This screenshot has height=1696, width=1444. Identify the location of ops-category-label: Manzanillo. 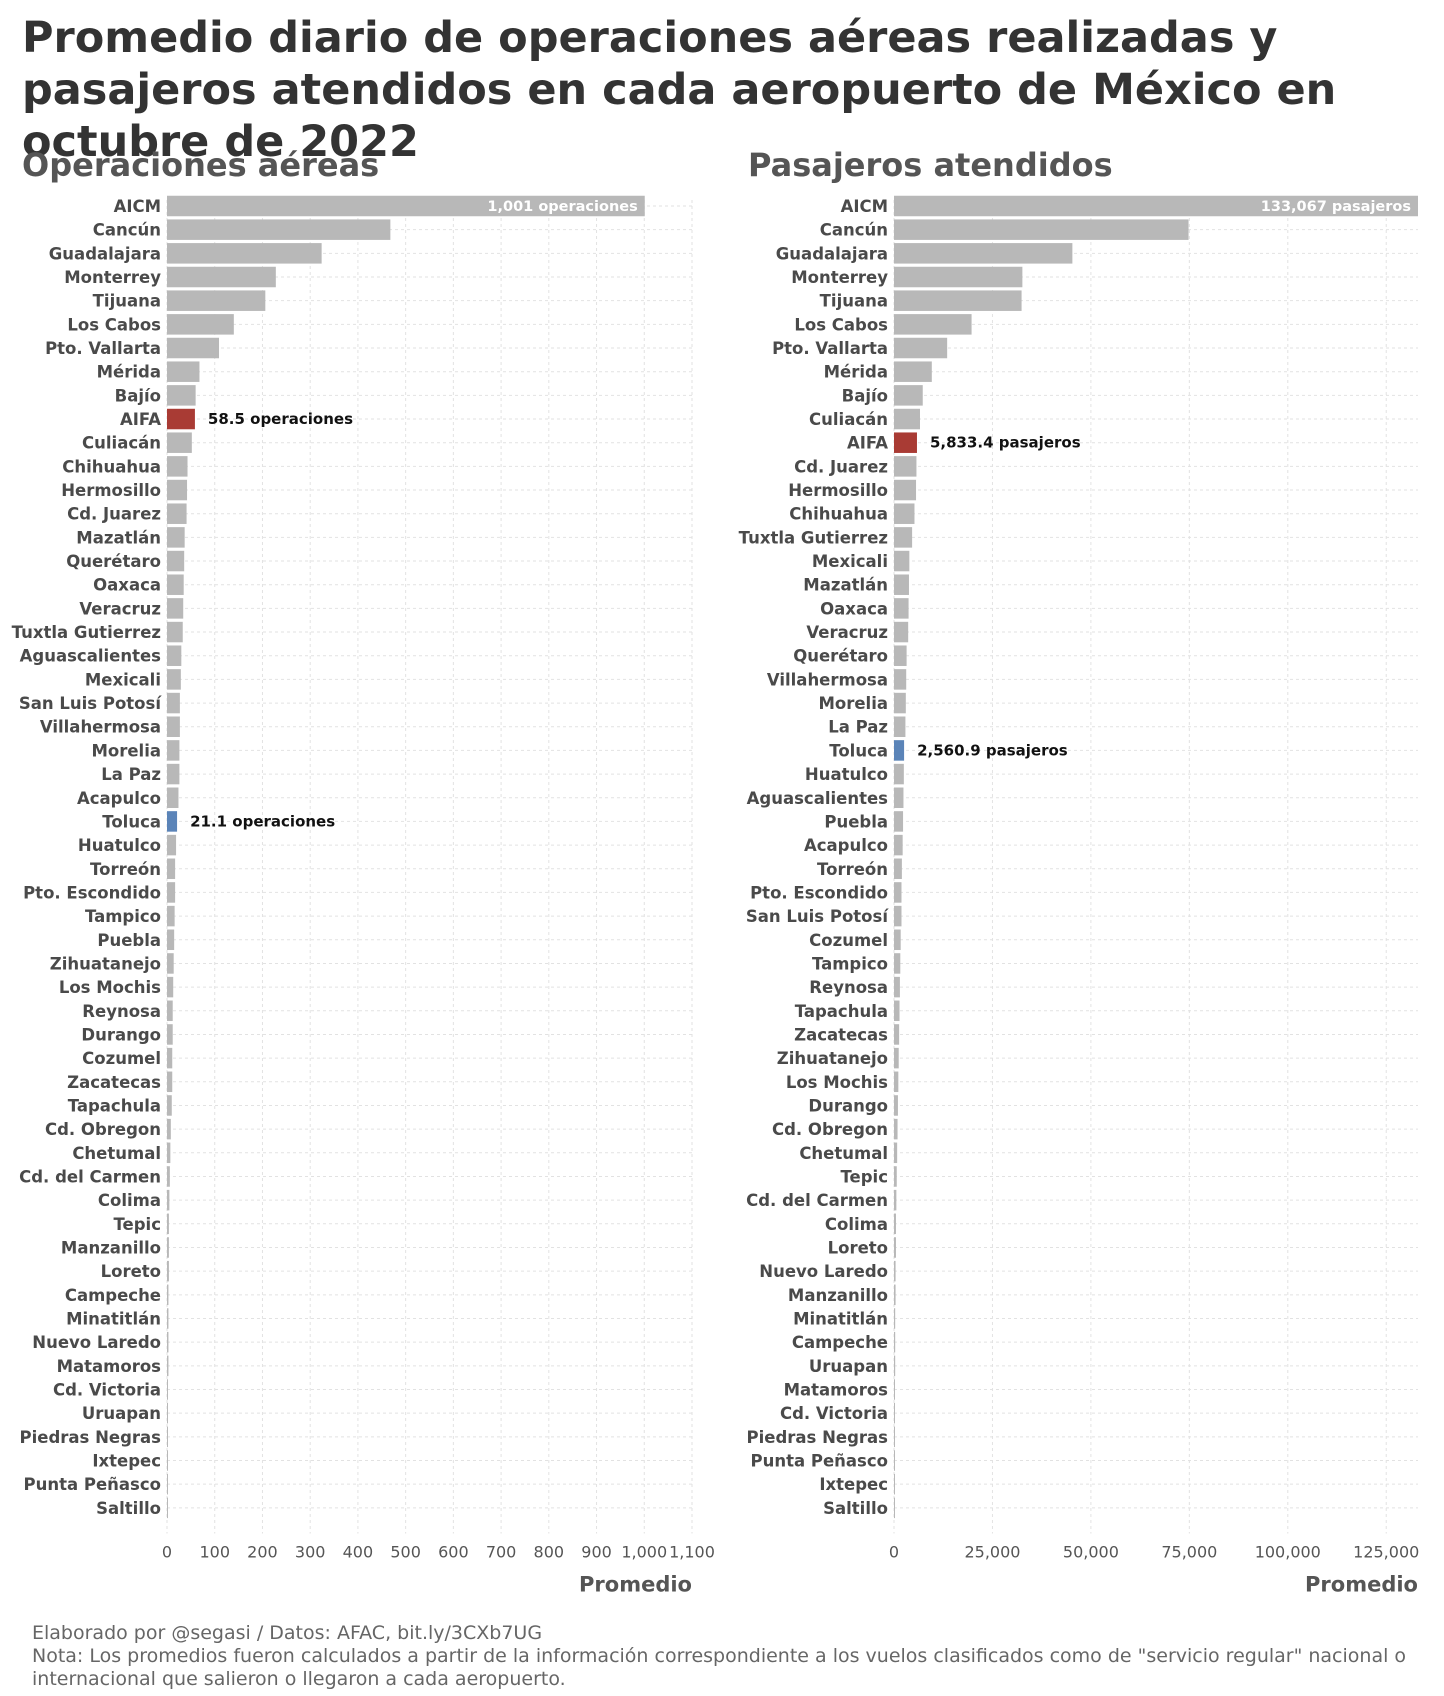
(111, 1247).